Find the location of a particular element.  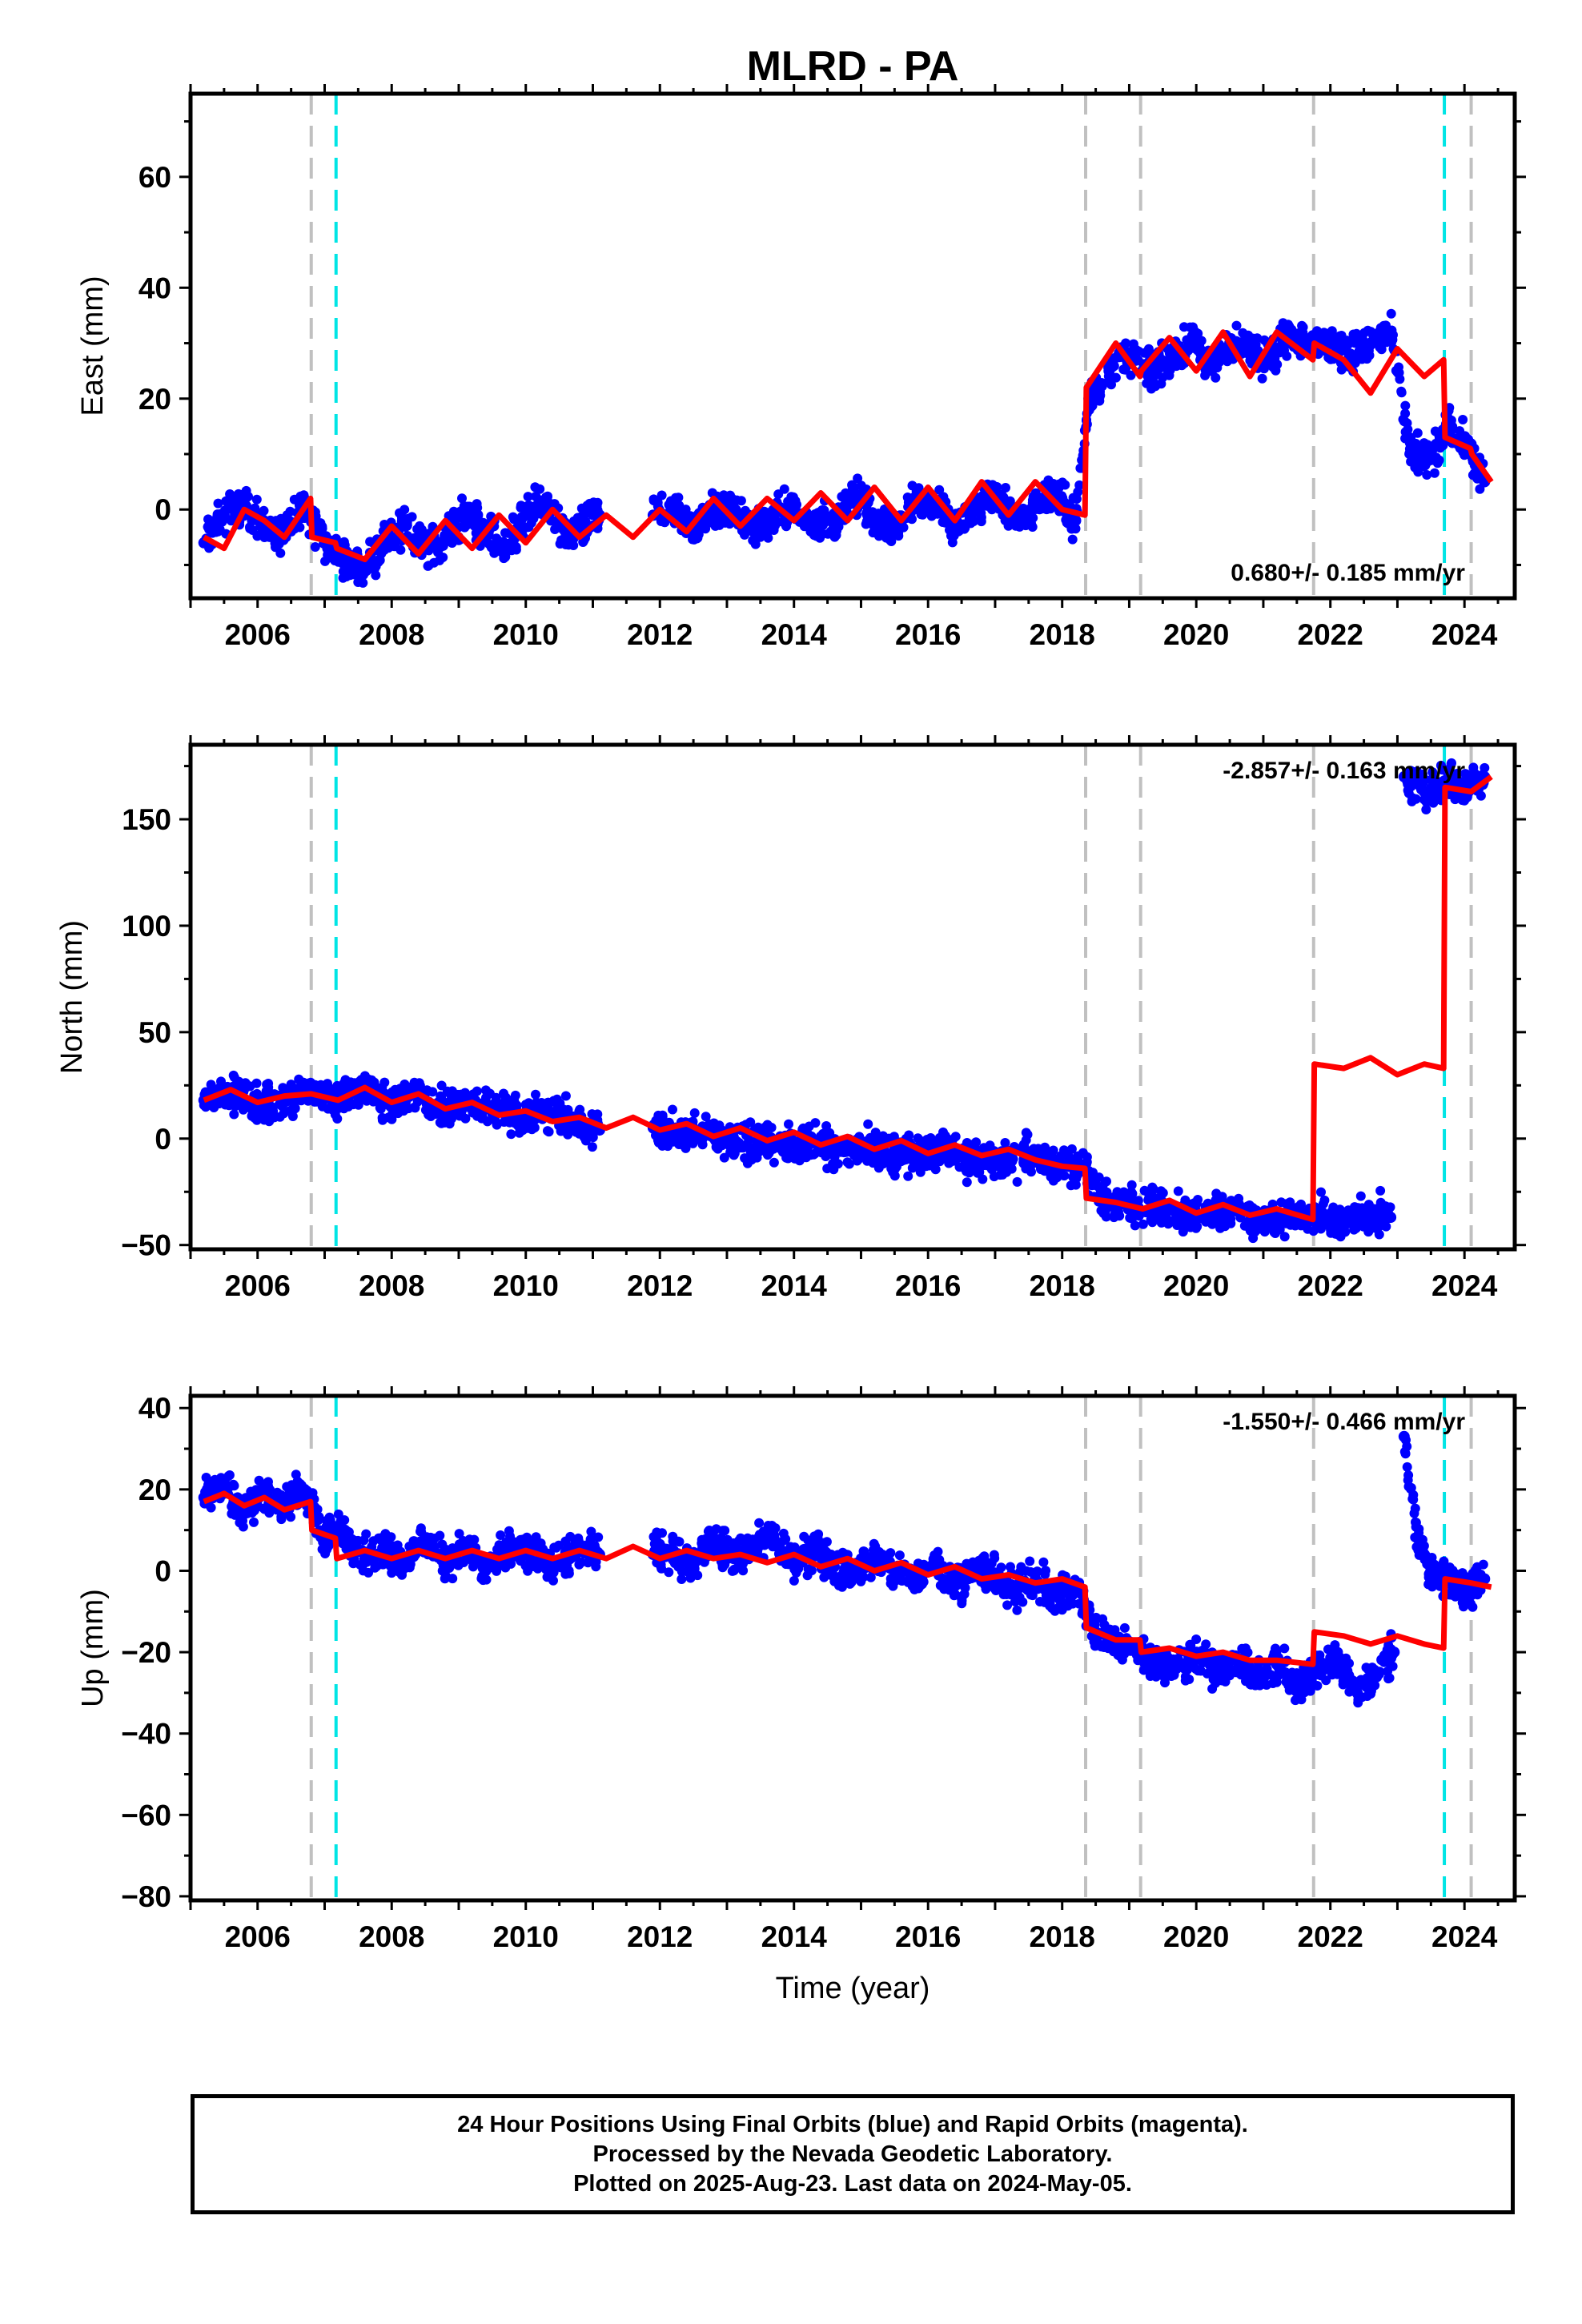

x-tick-label: 2006 is located at coordinates (258, 1285).